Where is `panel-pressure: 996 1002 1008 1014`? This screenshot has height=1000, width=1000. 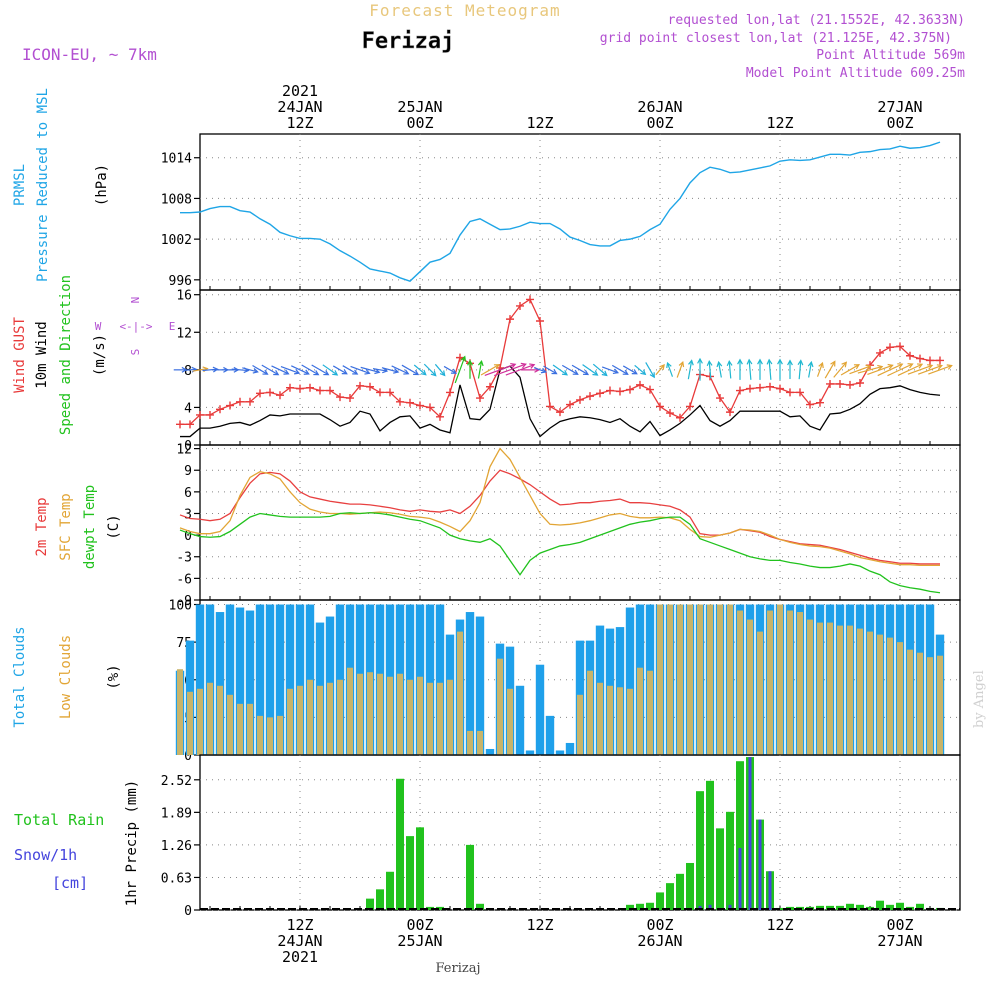
panel-pressure: 996 1002 1008 1014 is located at coordinates (561, 212).